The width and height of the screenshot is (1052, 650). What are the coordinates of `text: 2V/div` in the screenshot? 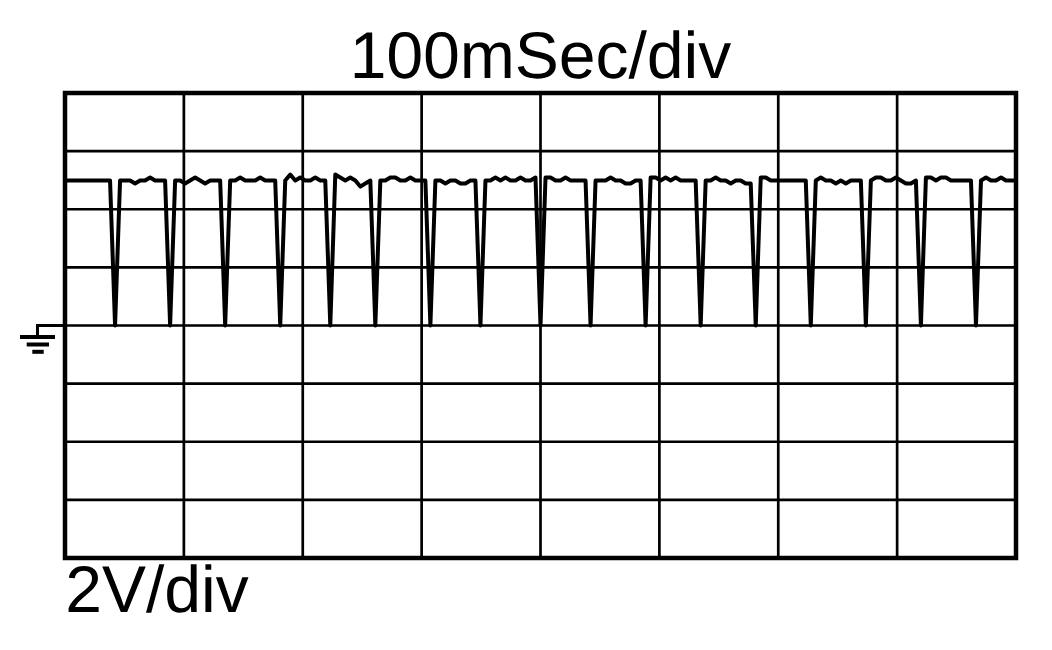 It's located at (158, 588).